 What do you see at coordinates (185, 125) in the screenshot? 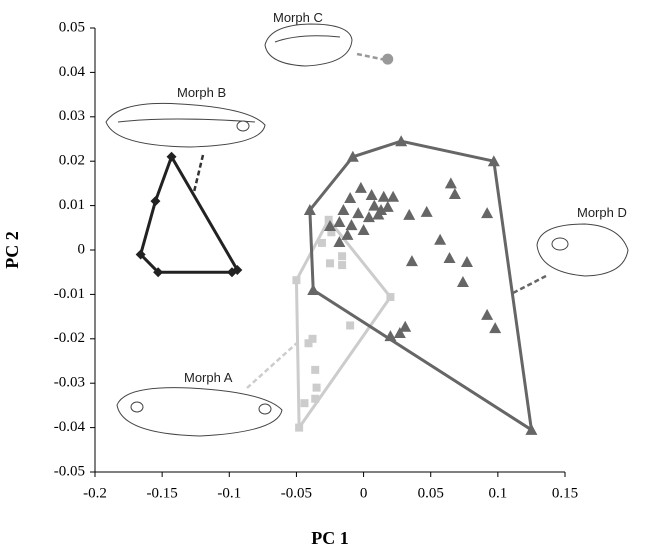
I see `shell-b` at bounding box center [185, 125].